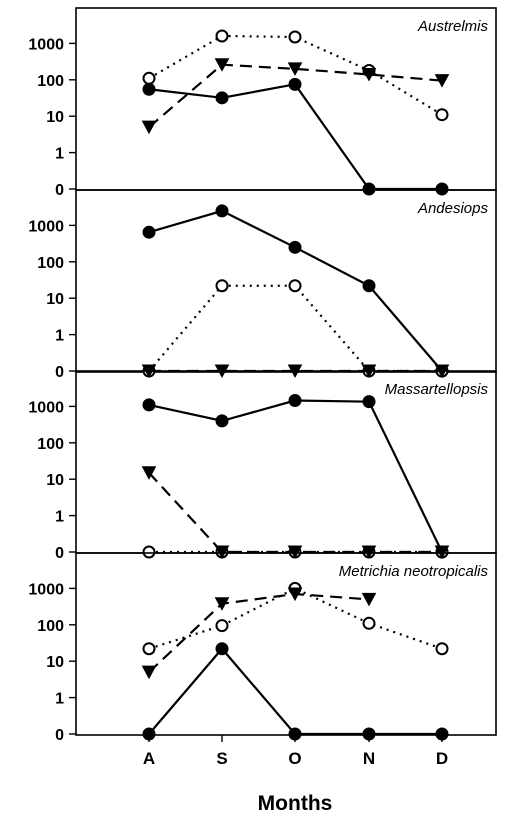 The width and height of the screenshot is (508, 819). What do you see at coordinates (453, 208) in the screenshot?
I see `panel-title: Andesiops` at bounding box center [453, 208].